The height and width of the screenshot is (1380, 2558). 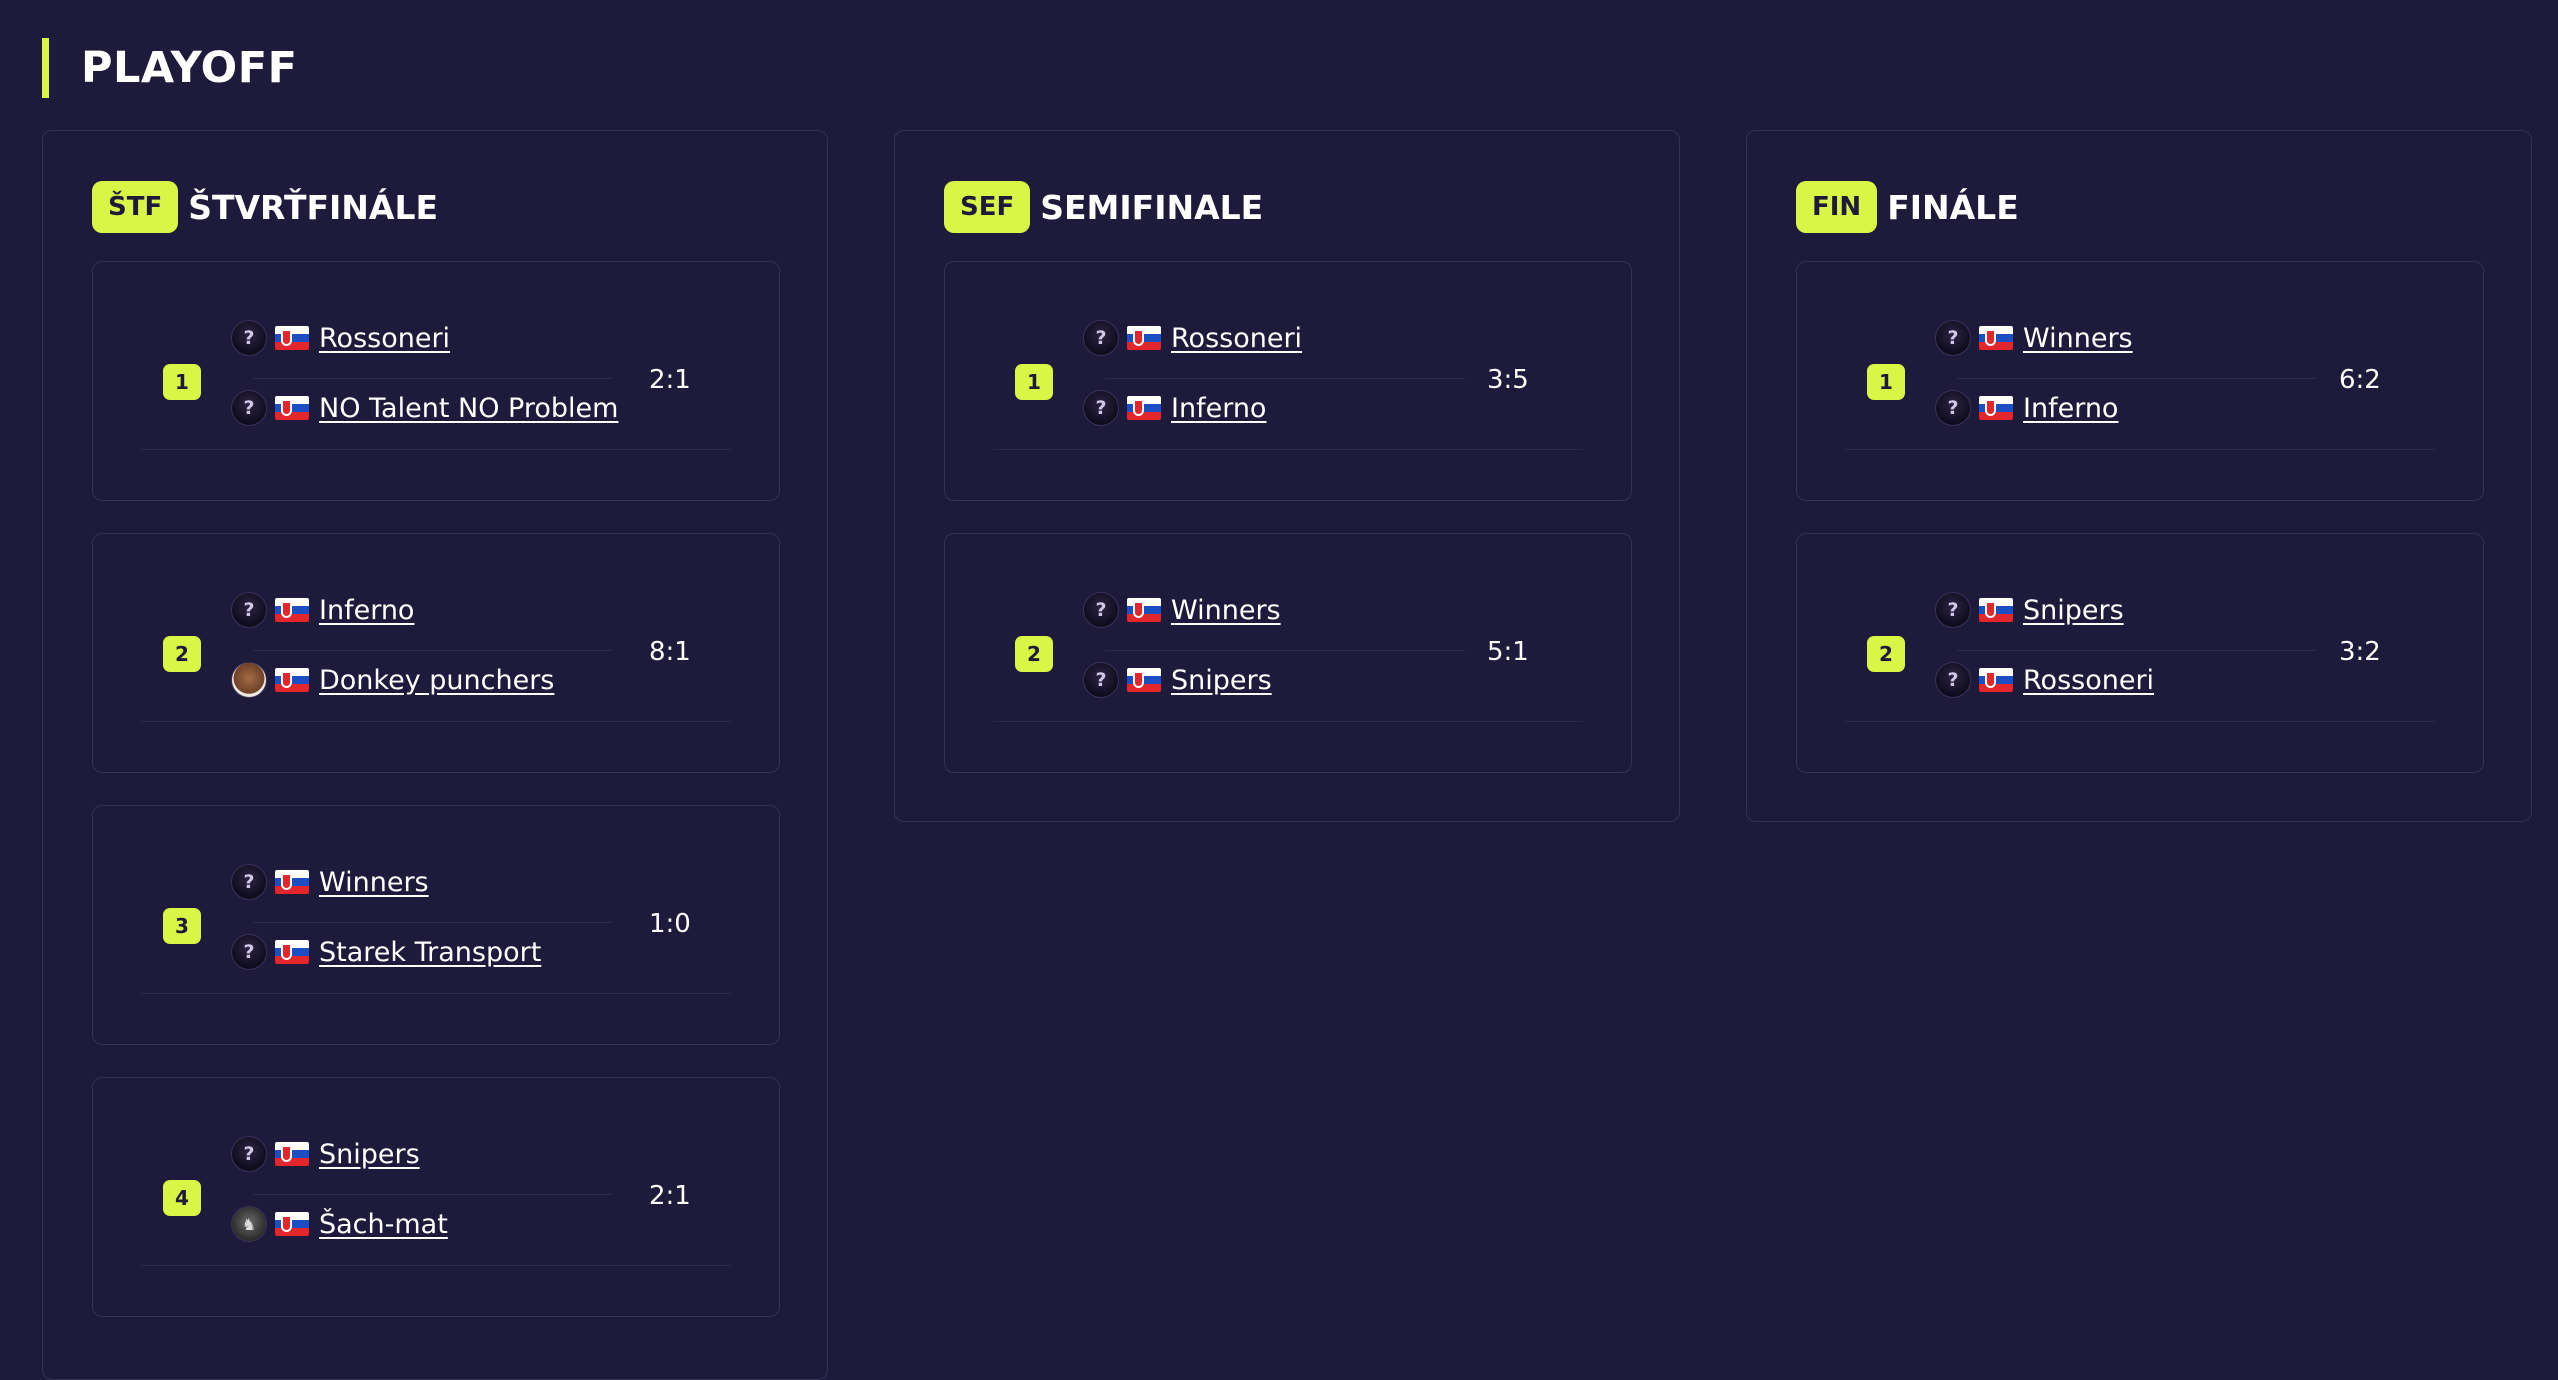 What do you see at coordinates (436, 1197) in the screenshot?
I see `match-card: 4 ? Snipers ♞ Šach-mat 2:1` at bounding box center [436, 1197].